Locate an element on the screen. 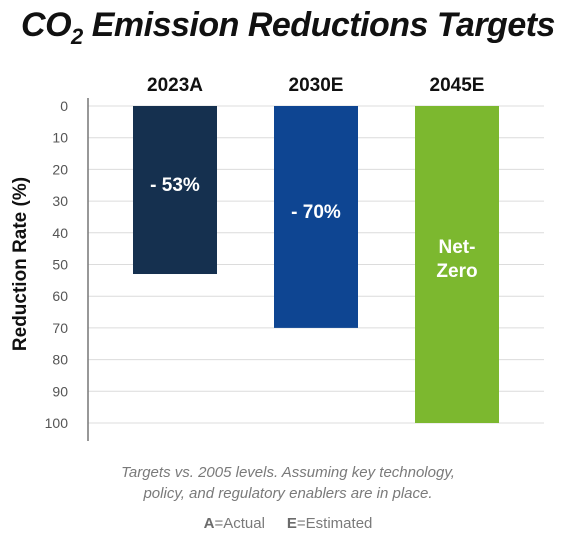 The image size is (576, 544). category-labels: 2023A 2030E 2045E is located at coordinates (315, 85).